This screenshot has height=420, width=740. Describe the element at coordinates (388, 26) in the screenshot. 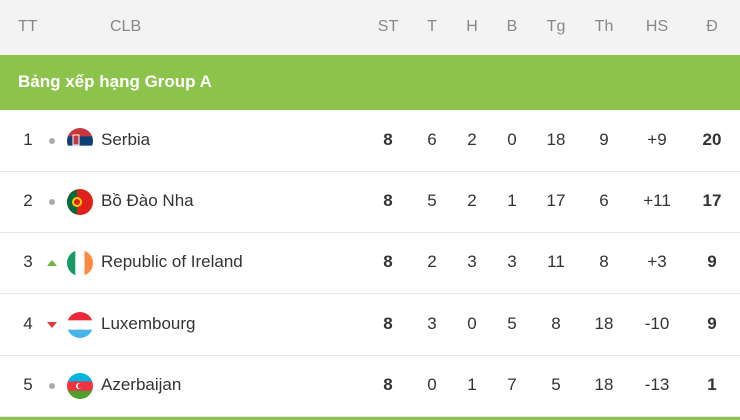

I see `column-header: ST` at that location.